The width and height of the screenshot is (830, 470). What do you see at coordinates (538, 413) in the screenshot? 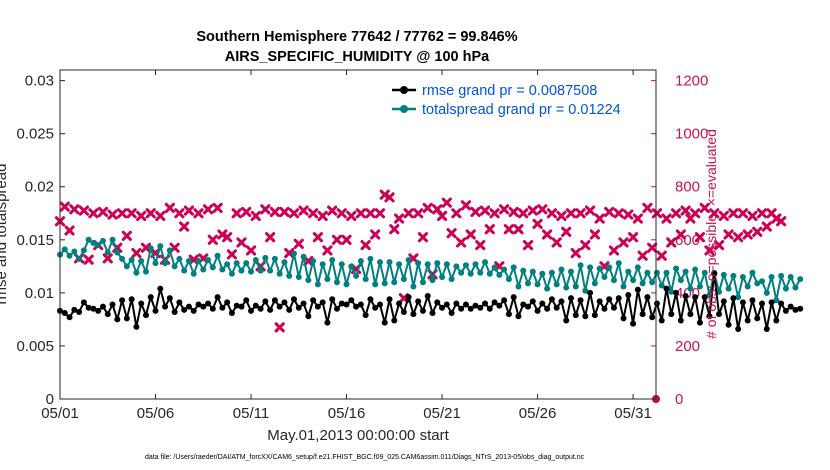
I see `x-tick-label: 05/26` at bounding box center [538, 413].